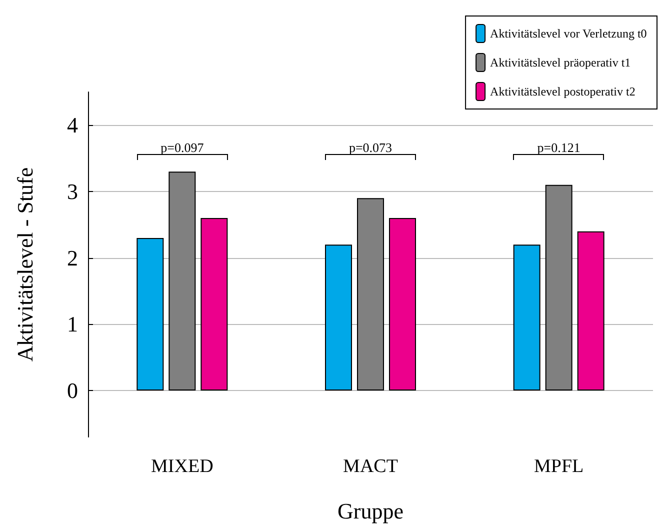 Image resolution: width=663 pixels, height=531 pixels. I want to click on y-tick-label: 1, so click(72, 324).